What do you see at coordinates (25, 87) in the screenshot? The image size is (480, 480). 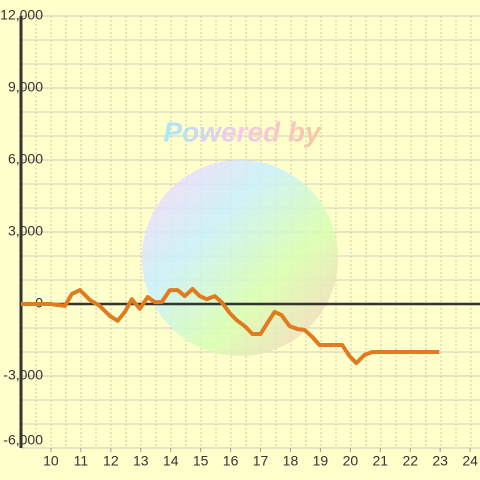 I see `y-tick-label: 9,000` at bounding box center [25, 87].